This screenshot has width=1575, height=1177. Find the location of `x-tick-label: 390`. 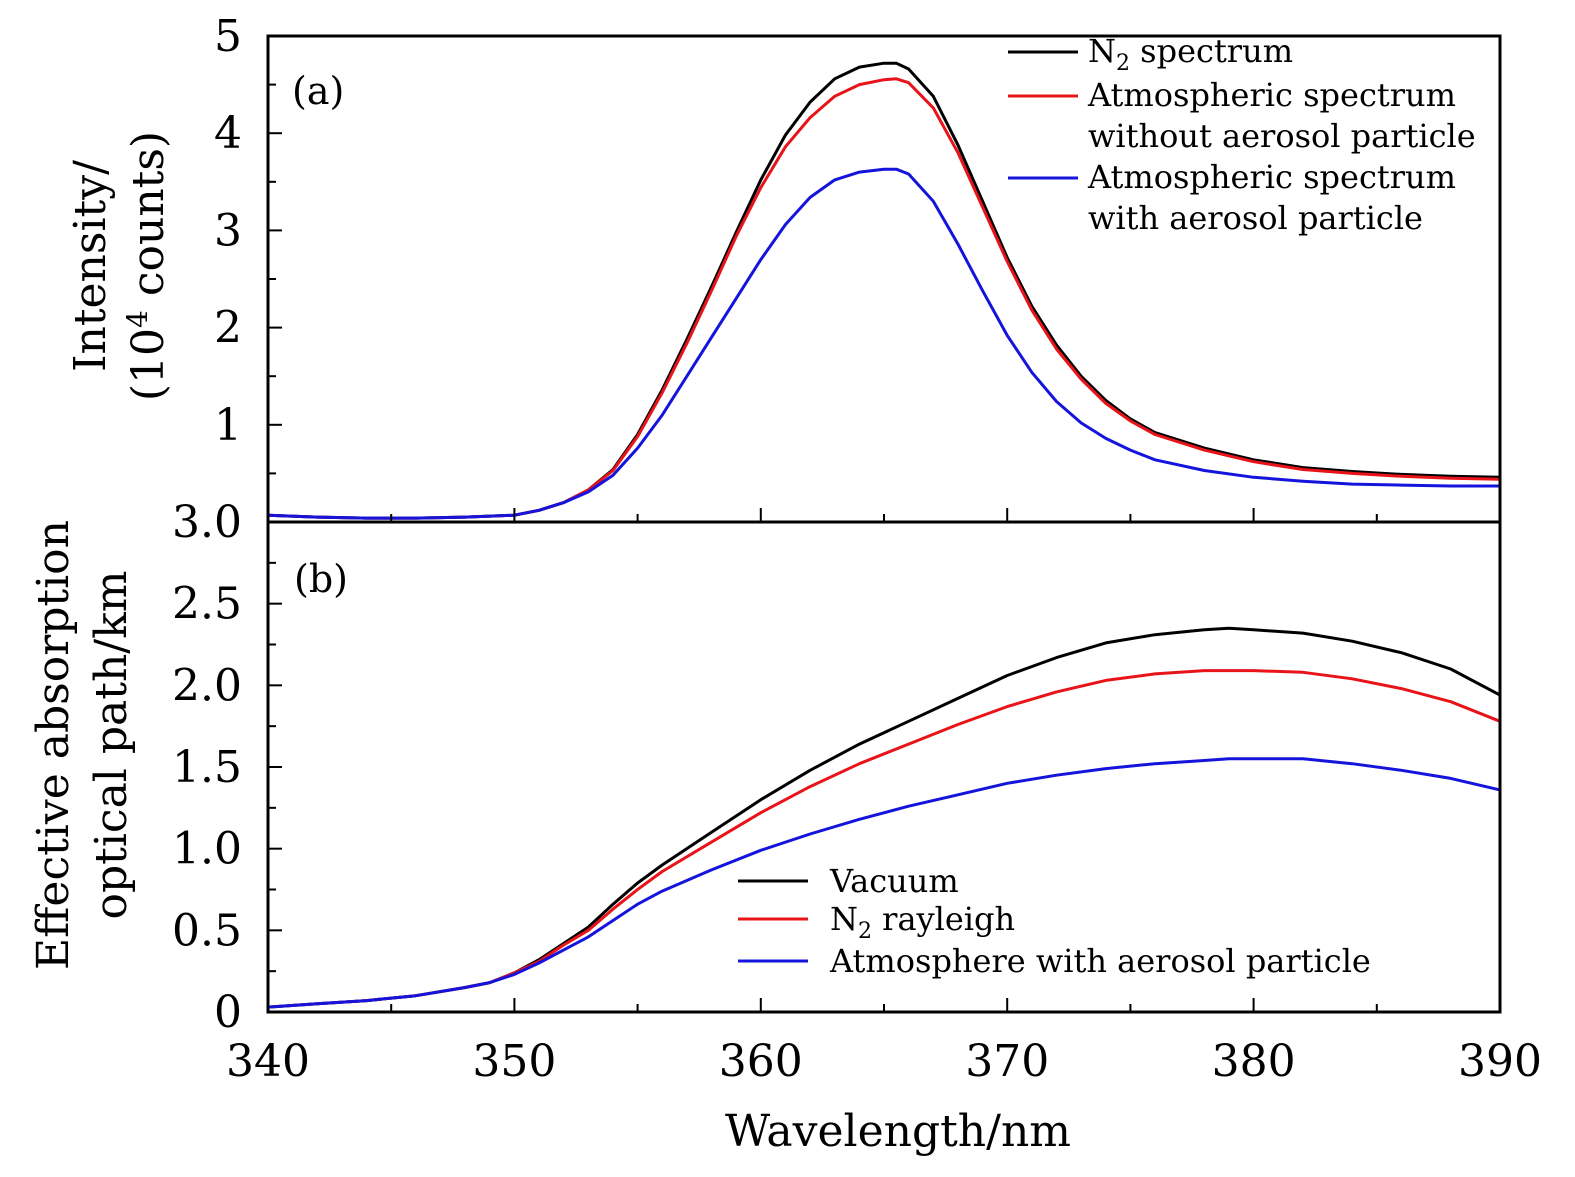

x-tick-label: 390 is located at coordinates (1500, 1061).